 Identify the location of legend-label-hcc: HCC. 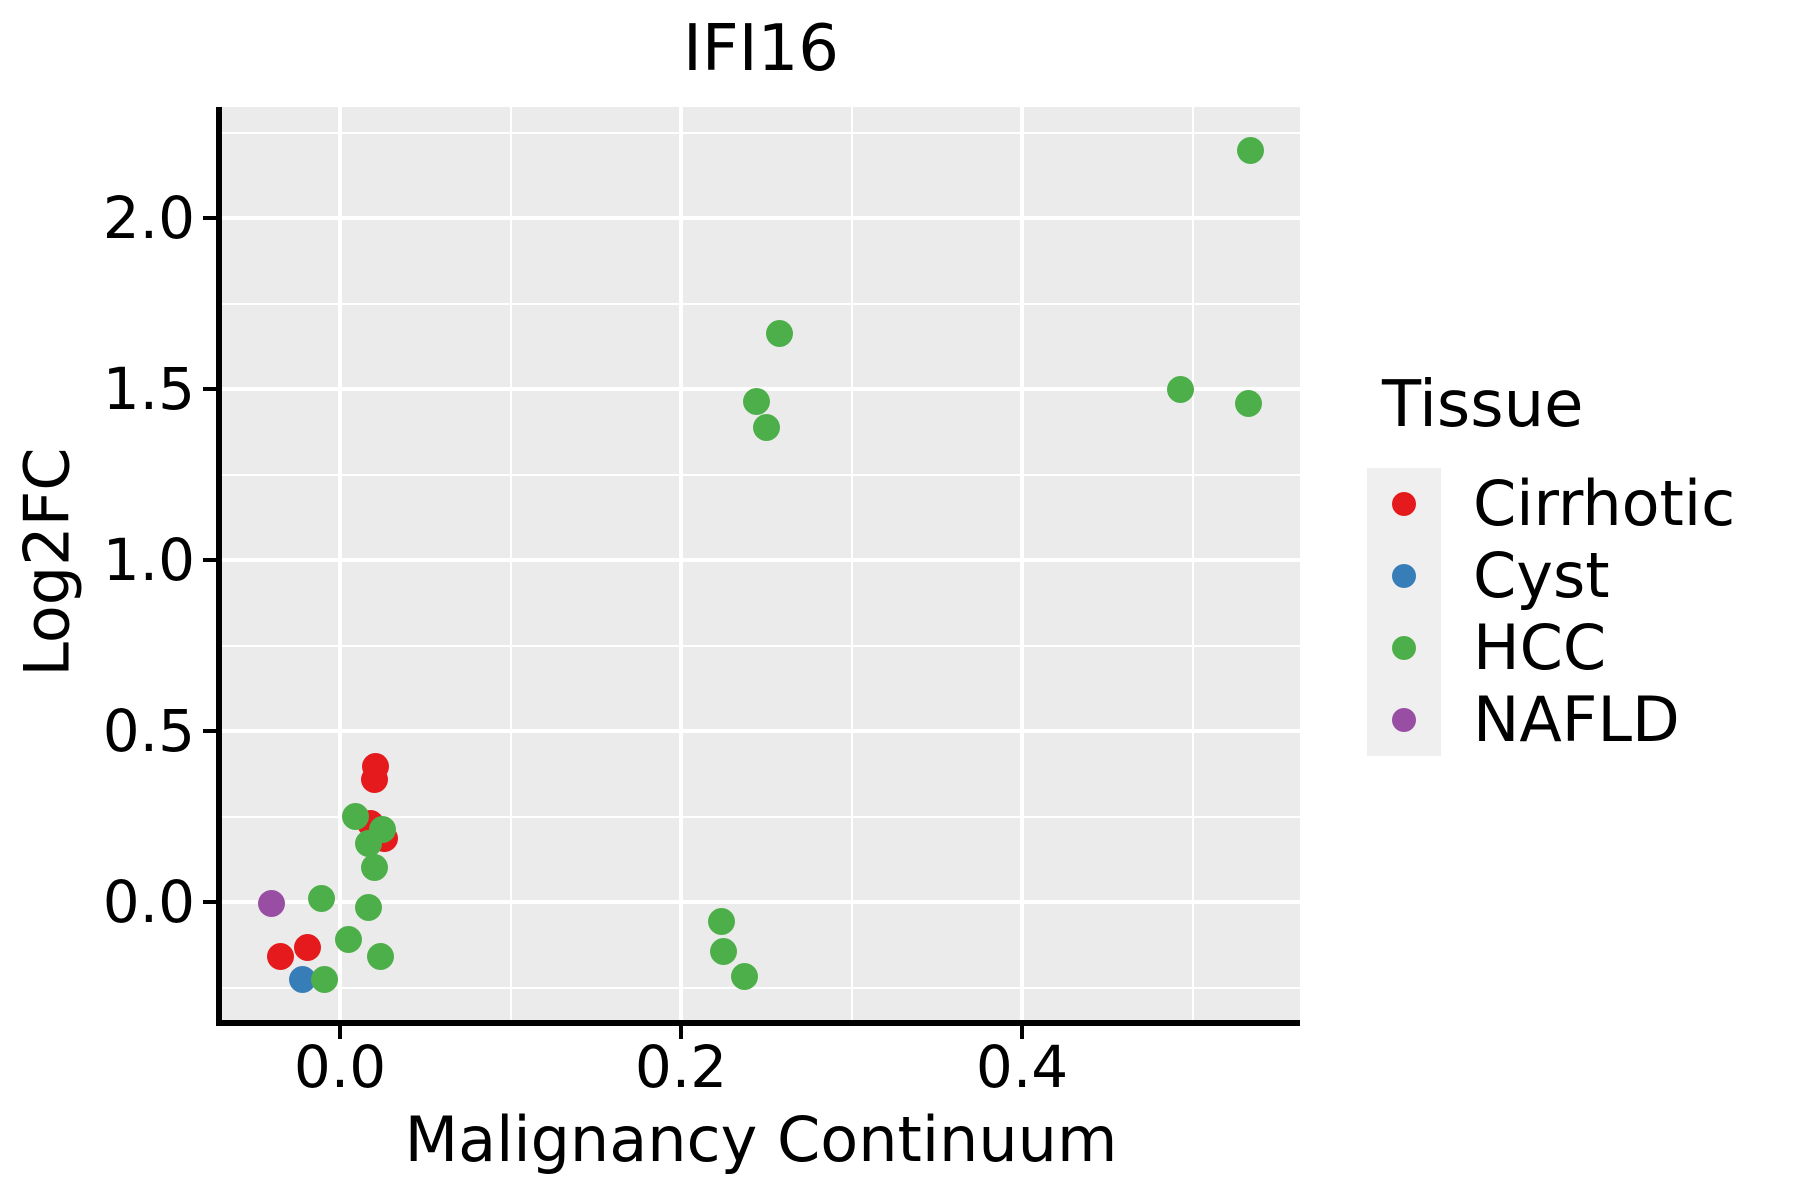
(1540, 647).